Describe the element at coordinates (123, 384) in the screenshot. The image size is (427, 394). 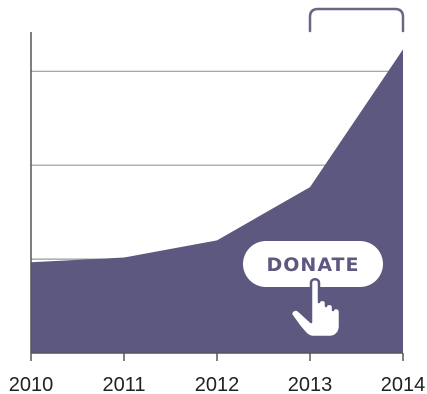
I see `x-tick-label: 2011` at that location.